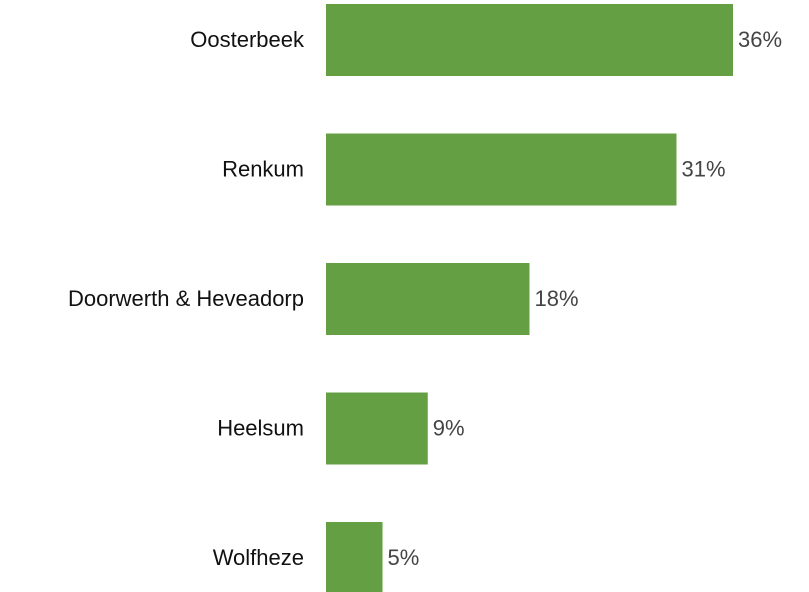  What do you see at coordinates (186, 298) in the screenshot?
I see `category-label: Doorwerth & Heveadorp` at bounding box center [186, 298].